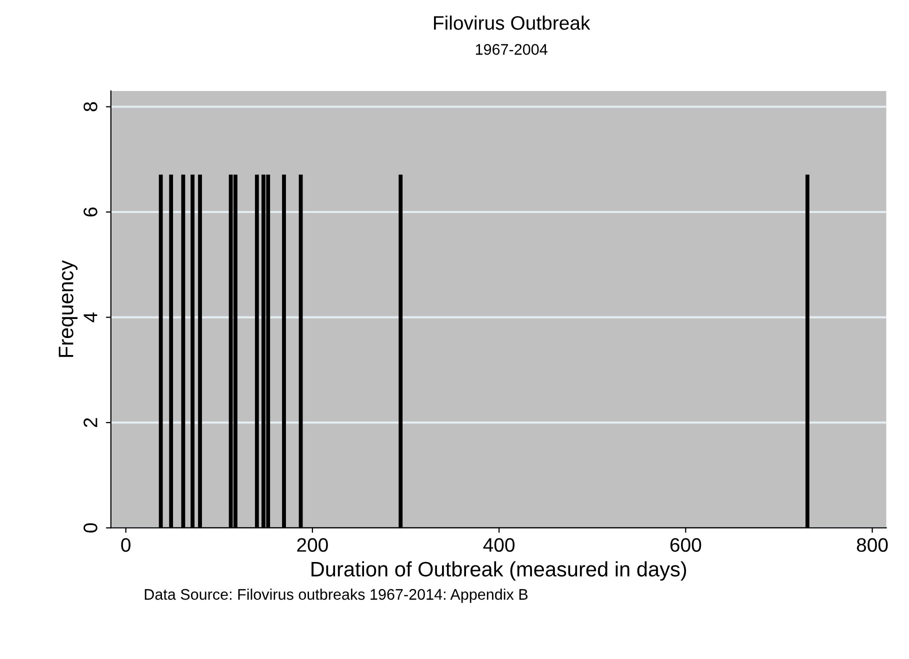  Describe the element at coordinates (91, 107) in the screenshot. I see `y-tick-label: 8` at that location.